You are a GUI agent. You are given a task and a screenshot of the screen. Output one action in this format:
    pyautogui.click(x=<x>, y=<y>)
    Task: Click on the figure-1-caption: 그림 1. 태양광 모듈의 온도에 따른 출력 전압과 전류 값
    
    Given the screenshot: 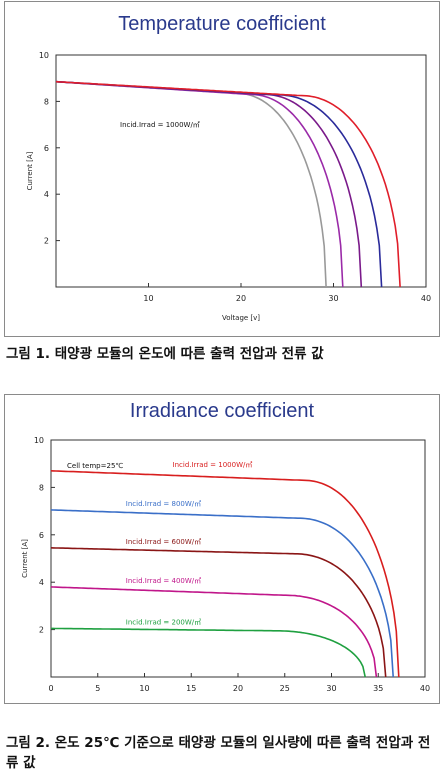 What is the action you would take?
    pyautogui.click(x=165, y=354)
    